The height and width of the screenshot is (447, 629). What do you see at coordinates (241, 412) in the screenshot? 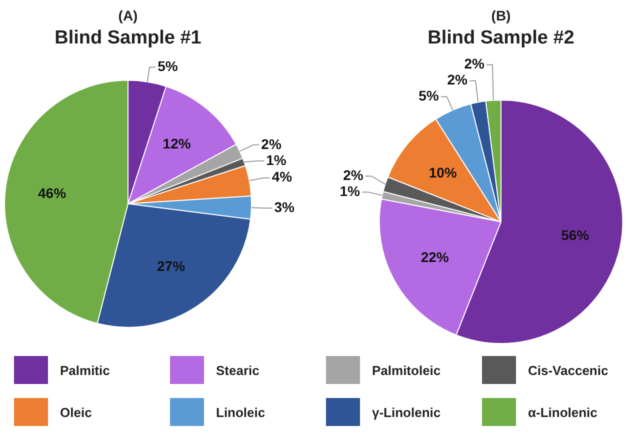
I see `legend-label: Linoleic` at bounding box center [241, 412].